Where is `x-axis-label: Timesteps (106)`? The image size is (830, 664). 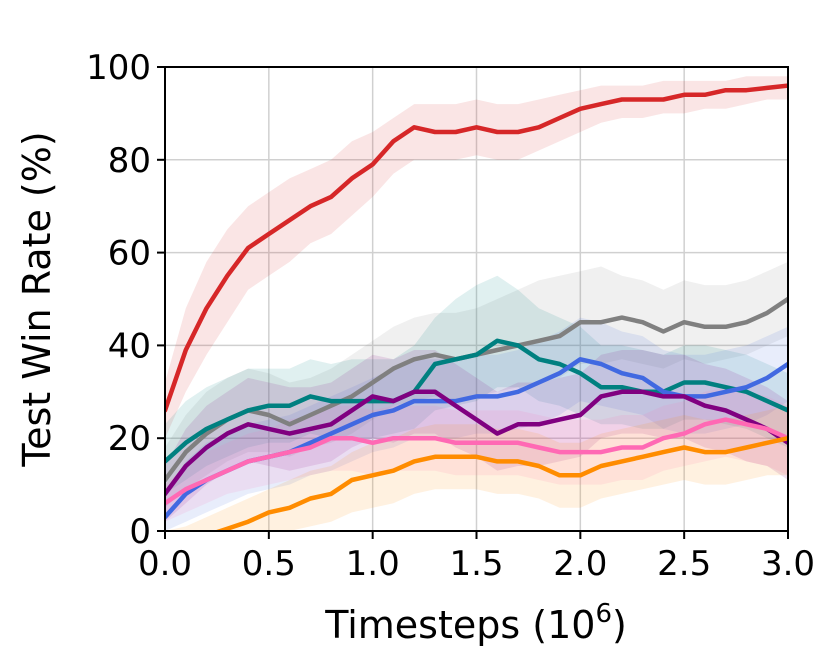 x-axis-label: Timesteps (106) is located at coordinates (475, 623).